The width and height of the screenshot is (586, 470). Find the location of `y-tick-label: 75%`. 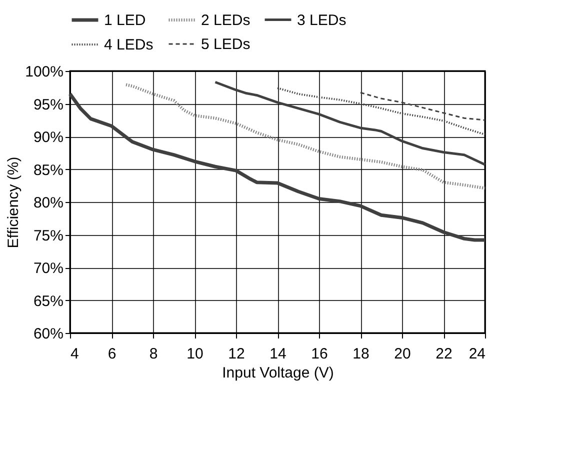

y-tick-label: 75% is located at coordinates (48, 235).